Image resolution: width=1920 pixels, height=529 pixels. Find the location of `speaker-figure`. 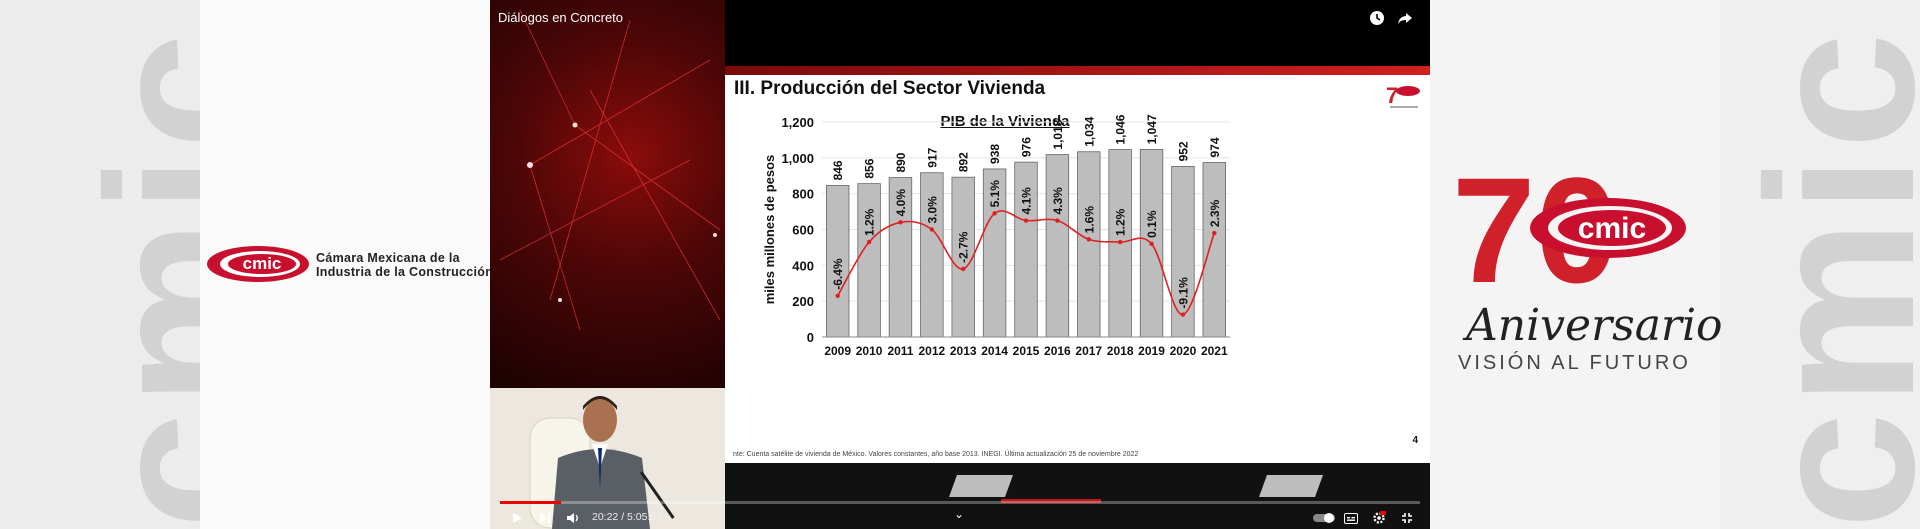

speaker-figure is located at coordinates (607, 458).